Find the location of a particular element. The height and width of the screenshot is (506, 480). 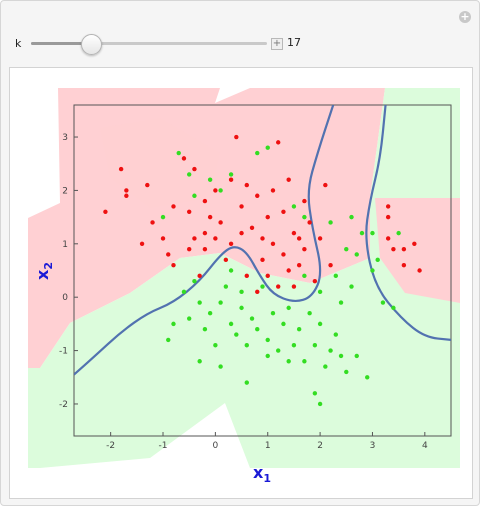

y-tick-label: -1 is located at coordinates (63, 352).